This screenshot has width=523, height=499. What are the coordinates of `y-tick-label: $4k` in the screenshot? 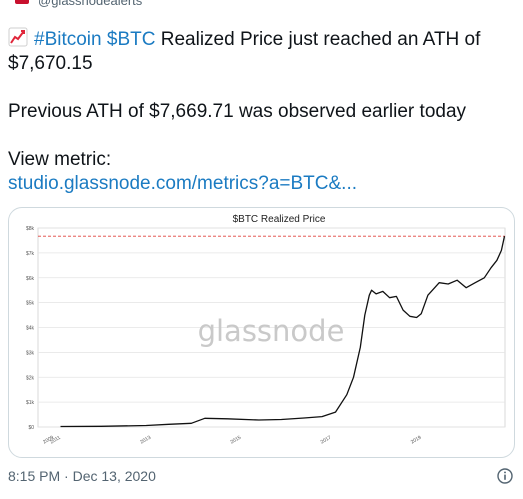 It's located at (30, 329).